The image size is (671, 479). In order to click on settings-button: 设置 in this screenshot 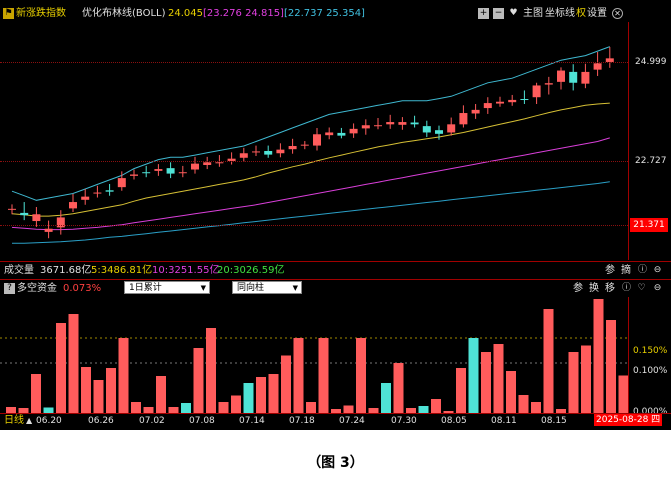, I will do `click(597, 13)`.